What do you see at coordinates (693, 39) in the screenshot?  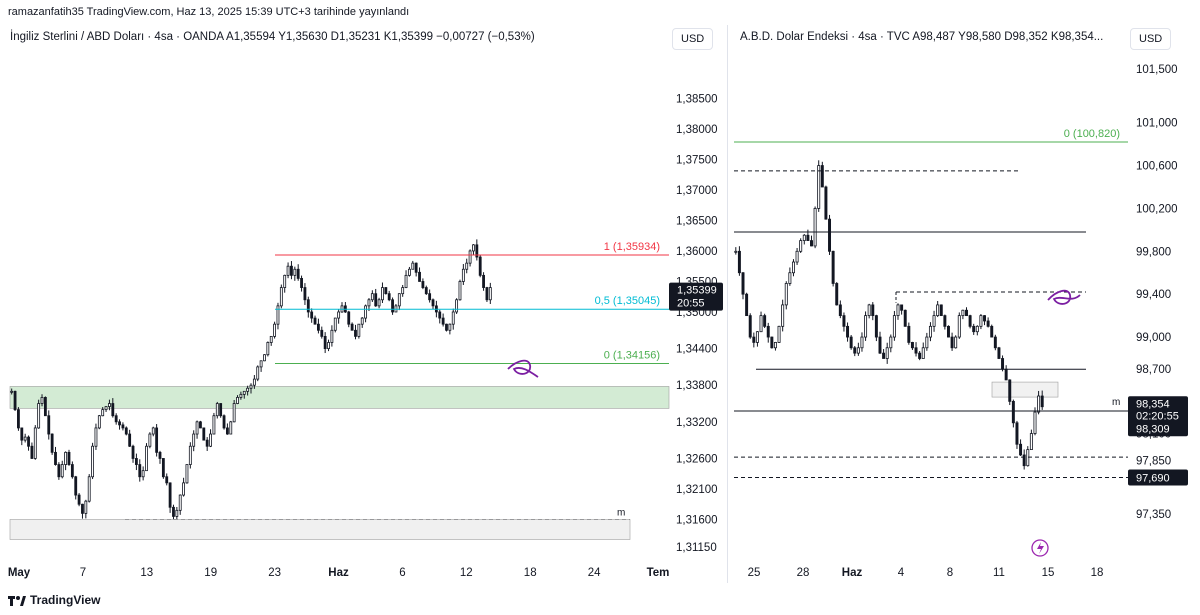 I see `currency-button: USD` at bounding box center [693, 39].